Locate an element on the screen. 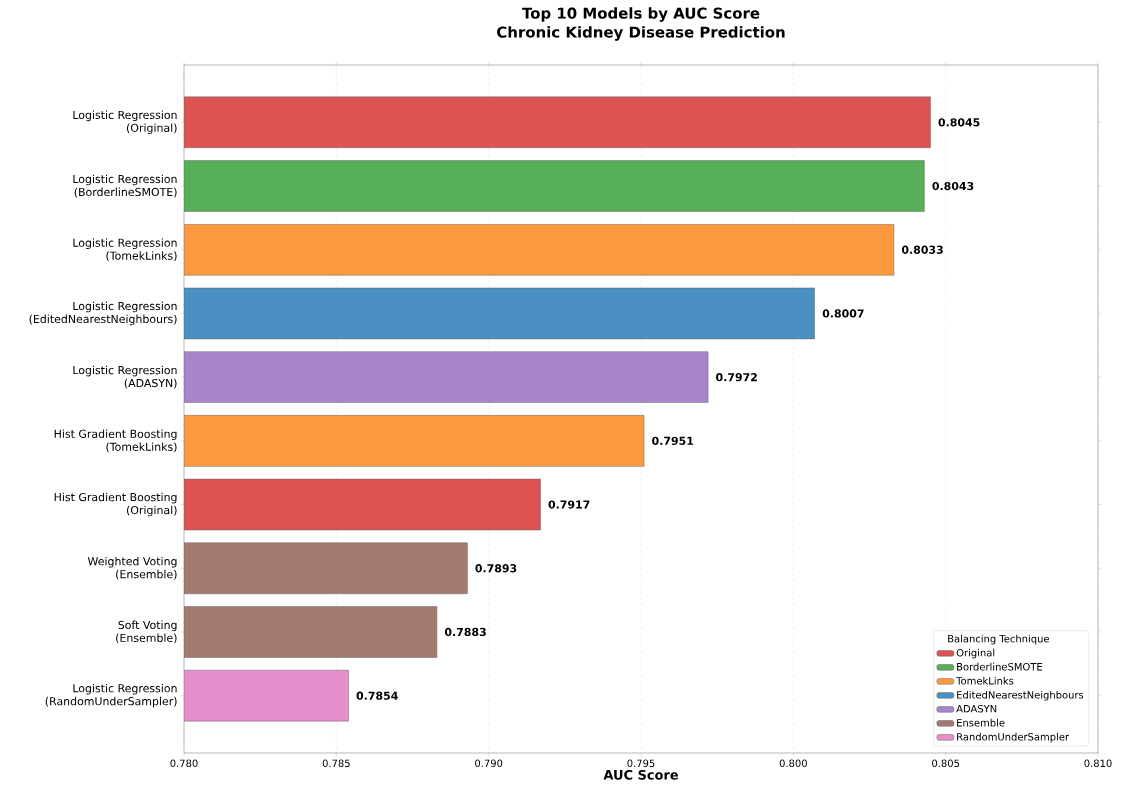 The image size is (1121, 794). x-tick-label: 0.795 is located at coordinates (641, 763).